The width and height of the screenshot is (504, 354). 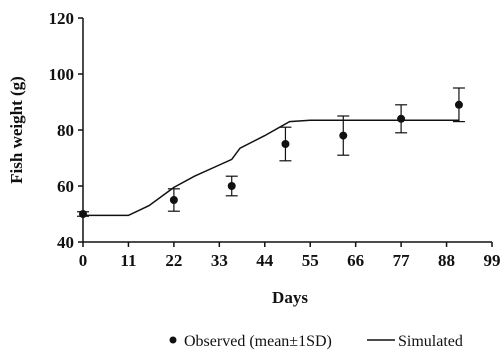 I want to click on legend-simulated-label: Simulated, so click(x=430, y=341).